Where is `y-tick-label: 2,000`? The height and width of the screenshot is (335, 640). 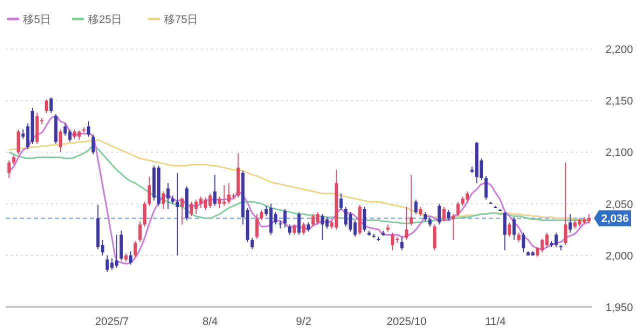
y-tick-label: 2,000 is located at coordinates (619, 256).